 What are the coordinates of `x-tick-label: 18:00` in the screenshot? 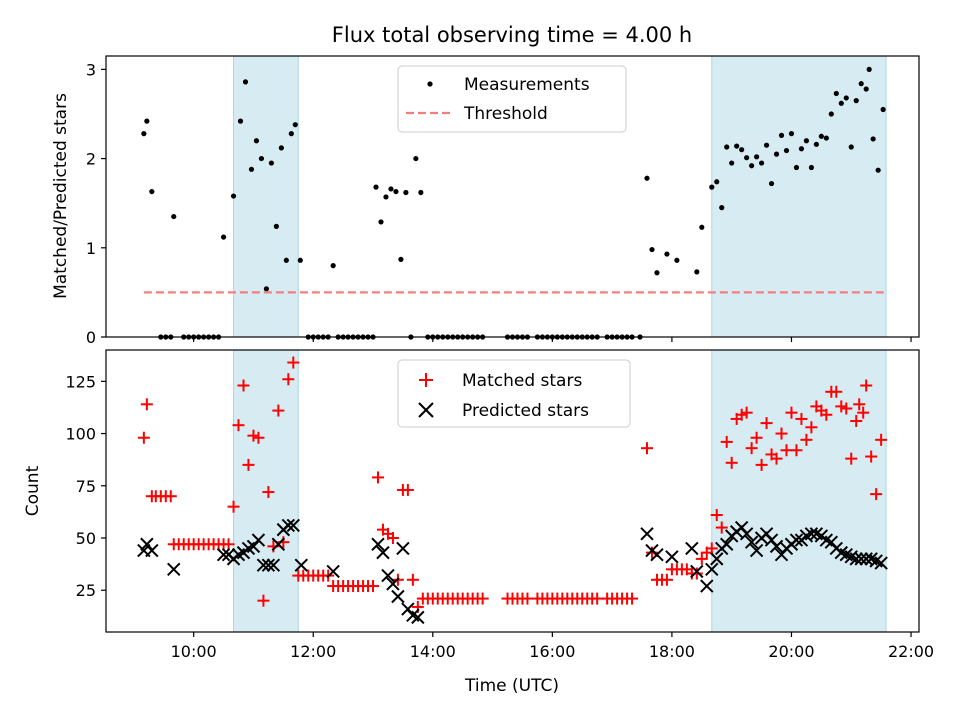 It's located at (672, 651).